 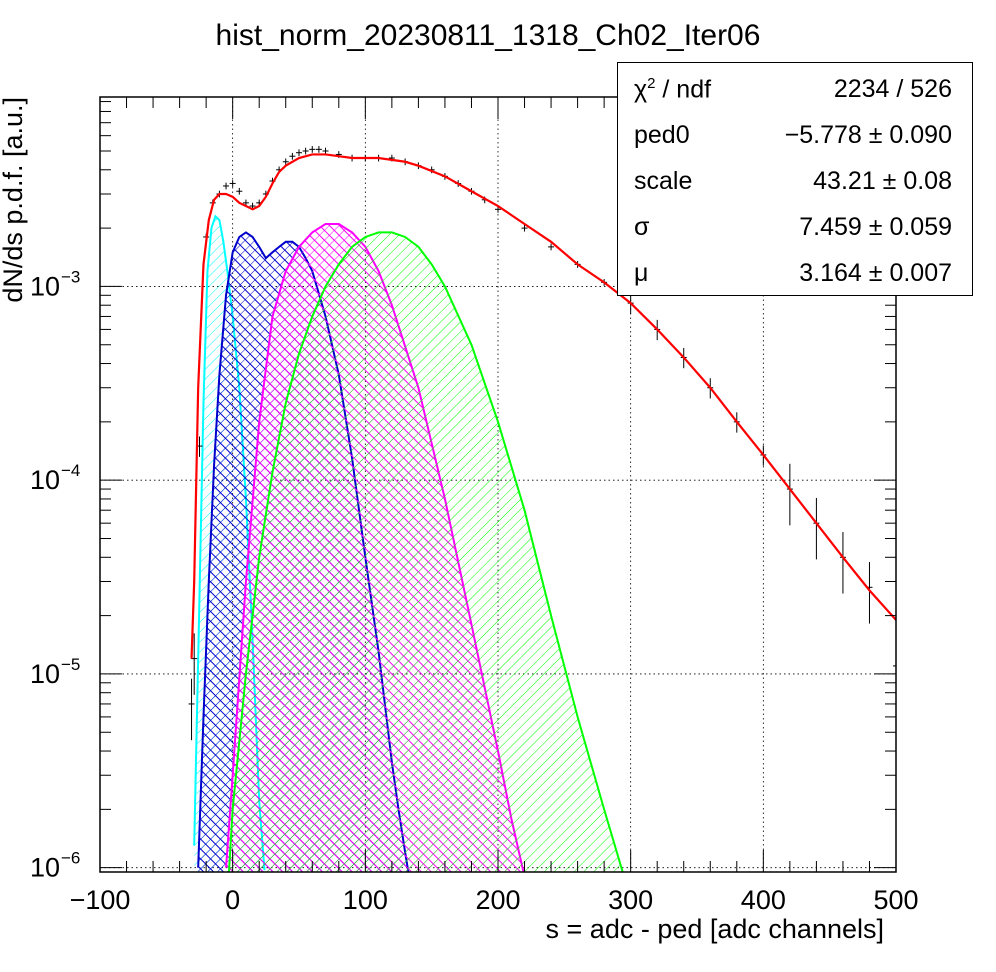 What do you see at coordinates (875, 227) in the screenshot?
I see `stats-value-sigma: 7.459 ± 0.059` at bounding box center [875, 227].